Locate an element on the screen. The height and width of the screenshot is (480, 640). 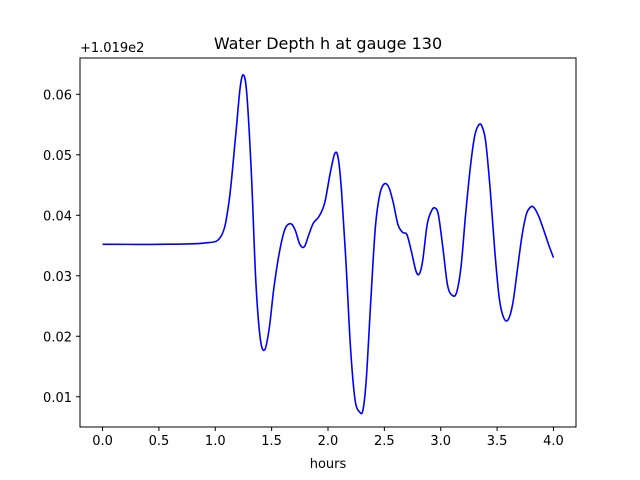
y-offset-label: +1.019e2 is located at coordinates (112, 48).